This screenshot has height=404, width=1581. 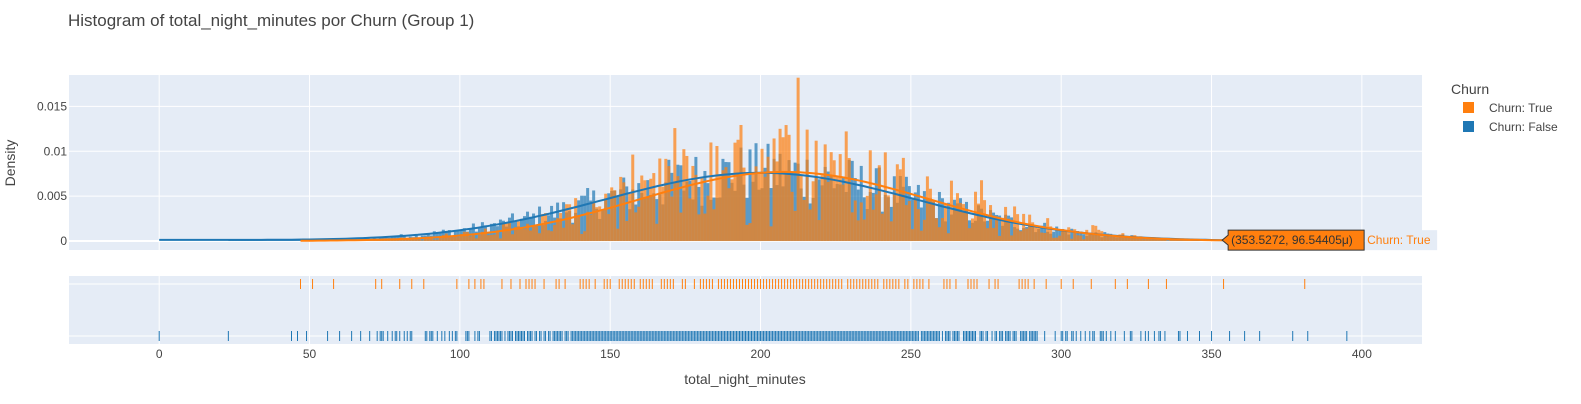 I want to click on hover-label-bg, so click(x=1401, y=240).